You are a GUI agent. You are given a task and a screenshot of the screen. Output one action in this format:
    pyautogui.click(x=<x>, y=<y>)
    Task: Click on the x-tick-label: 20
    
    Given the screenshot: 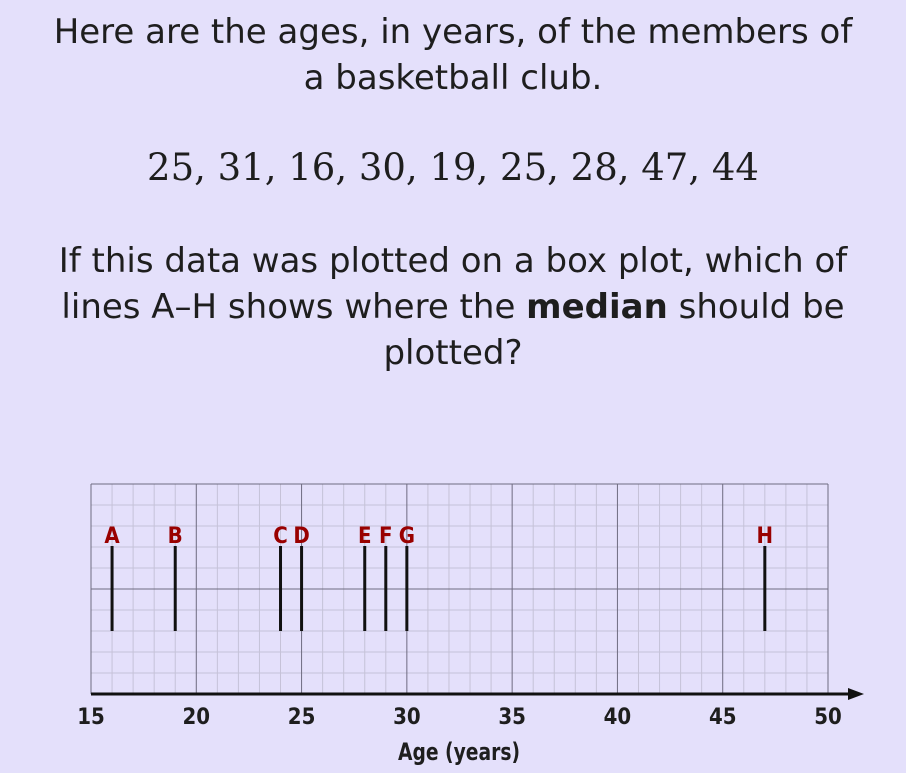 What is the action you would take?
    pyautogui.click(x=197, y=717)
    